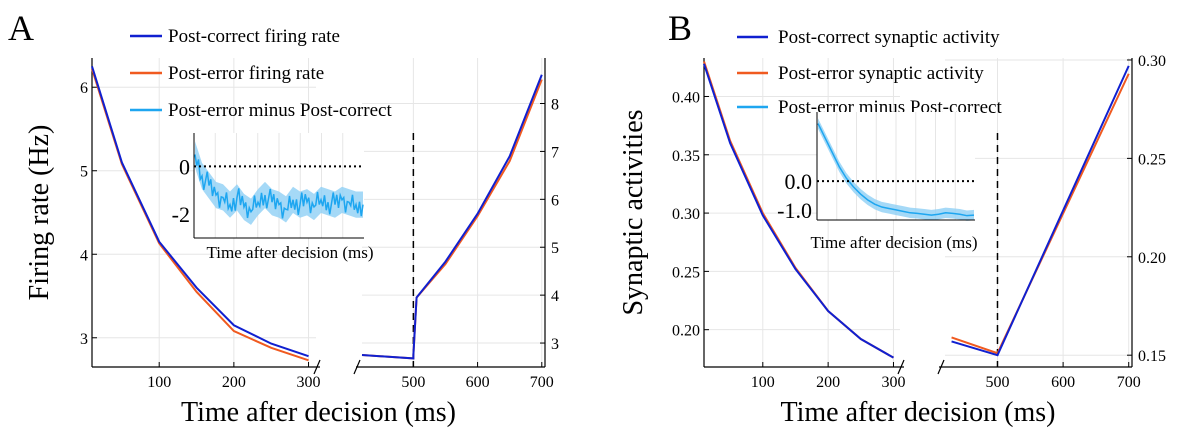 Image resolution: width=1198 pixels, height=429 pixels. What do you see at coordinates (254, 36) in the screenshot?
I see `legend-label: Post-correct firing rate` at bounding box center [254, 36].